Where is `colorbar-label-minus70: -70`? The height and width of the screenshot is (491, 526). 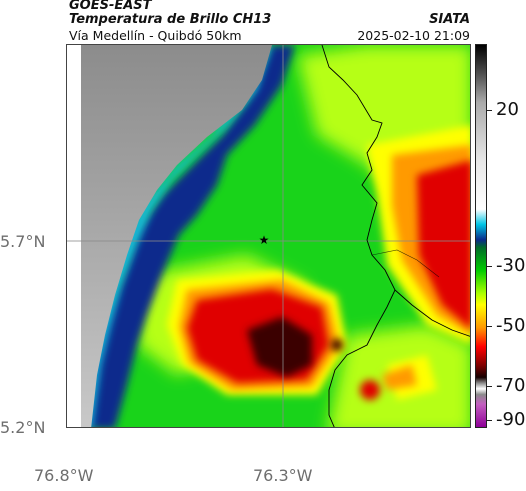 colorbar-label-minus70: -70 is located at coordinates (511, 385).